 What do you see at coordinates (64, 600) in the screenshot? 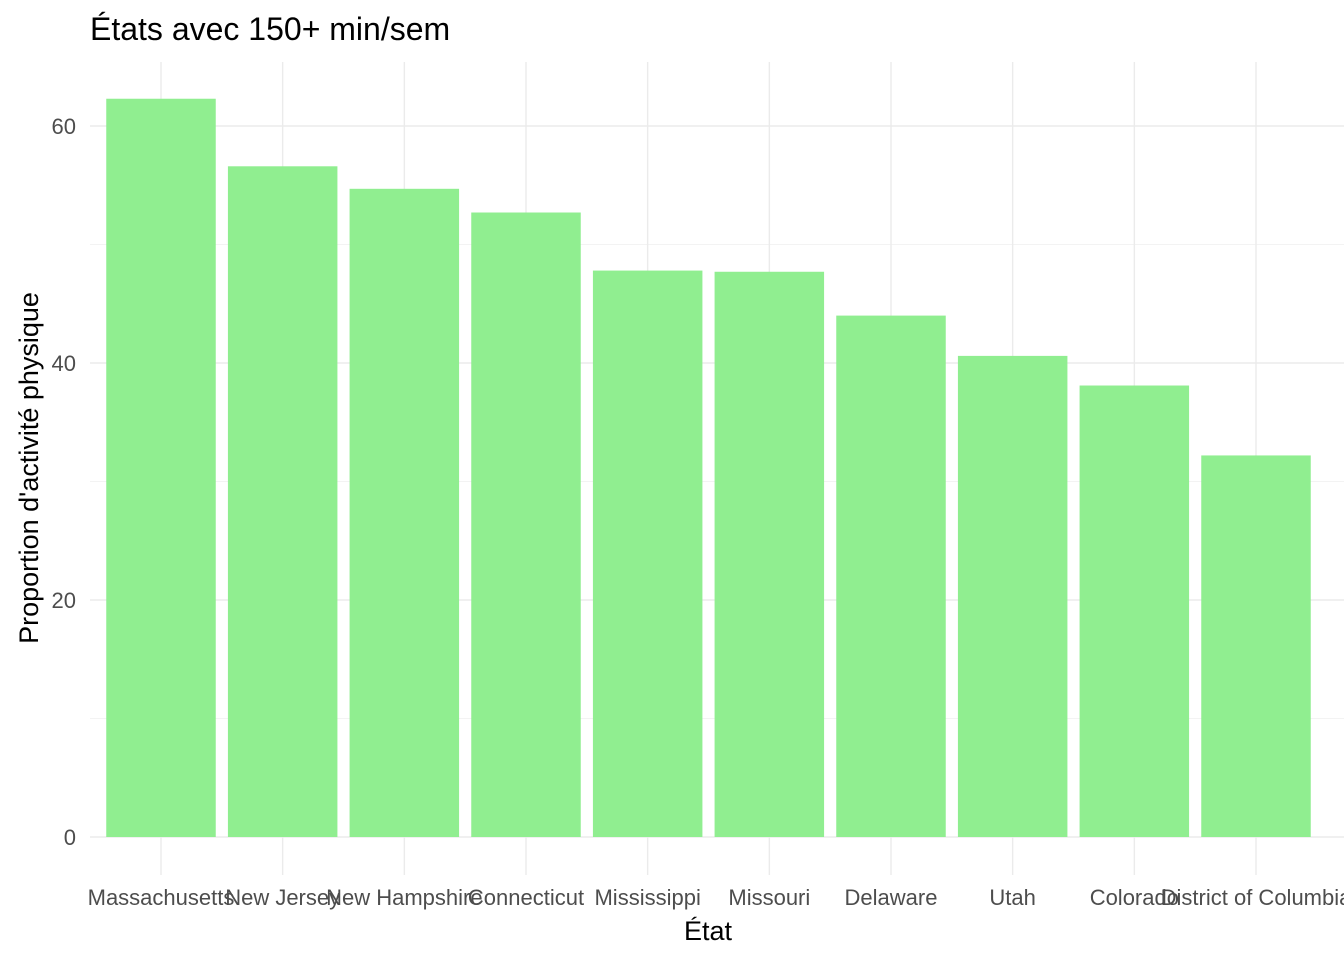
I see `y-tick-label: 20` at bounding box center [64, 600].